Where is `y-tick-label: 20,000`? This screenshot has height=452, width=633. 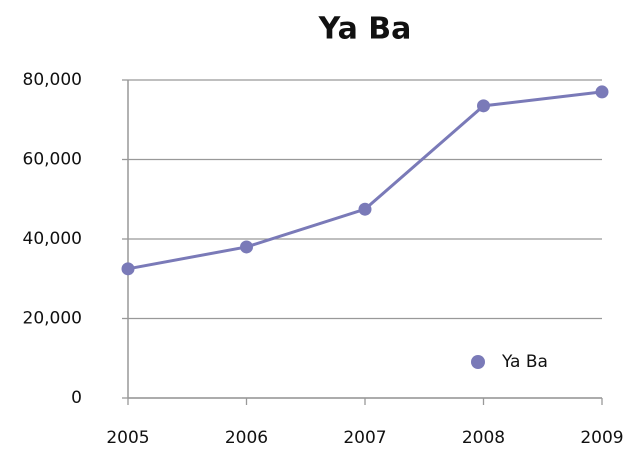
y-tick-label: 20,000 is located at coordinates (52, 319).